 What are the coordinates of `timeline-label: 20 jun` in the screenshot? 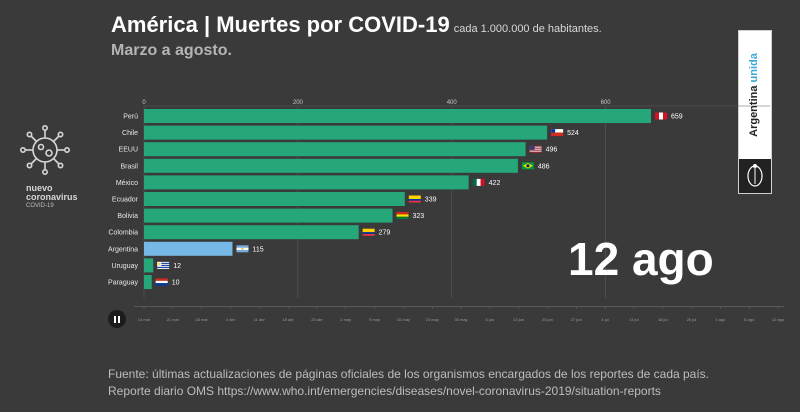 It's located at (547, 319).